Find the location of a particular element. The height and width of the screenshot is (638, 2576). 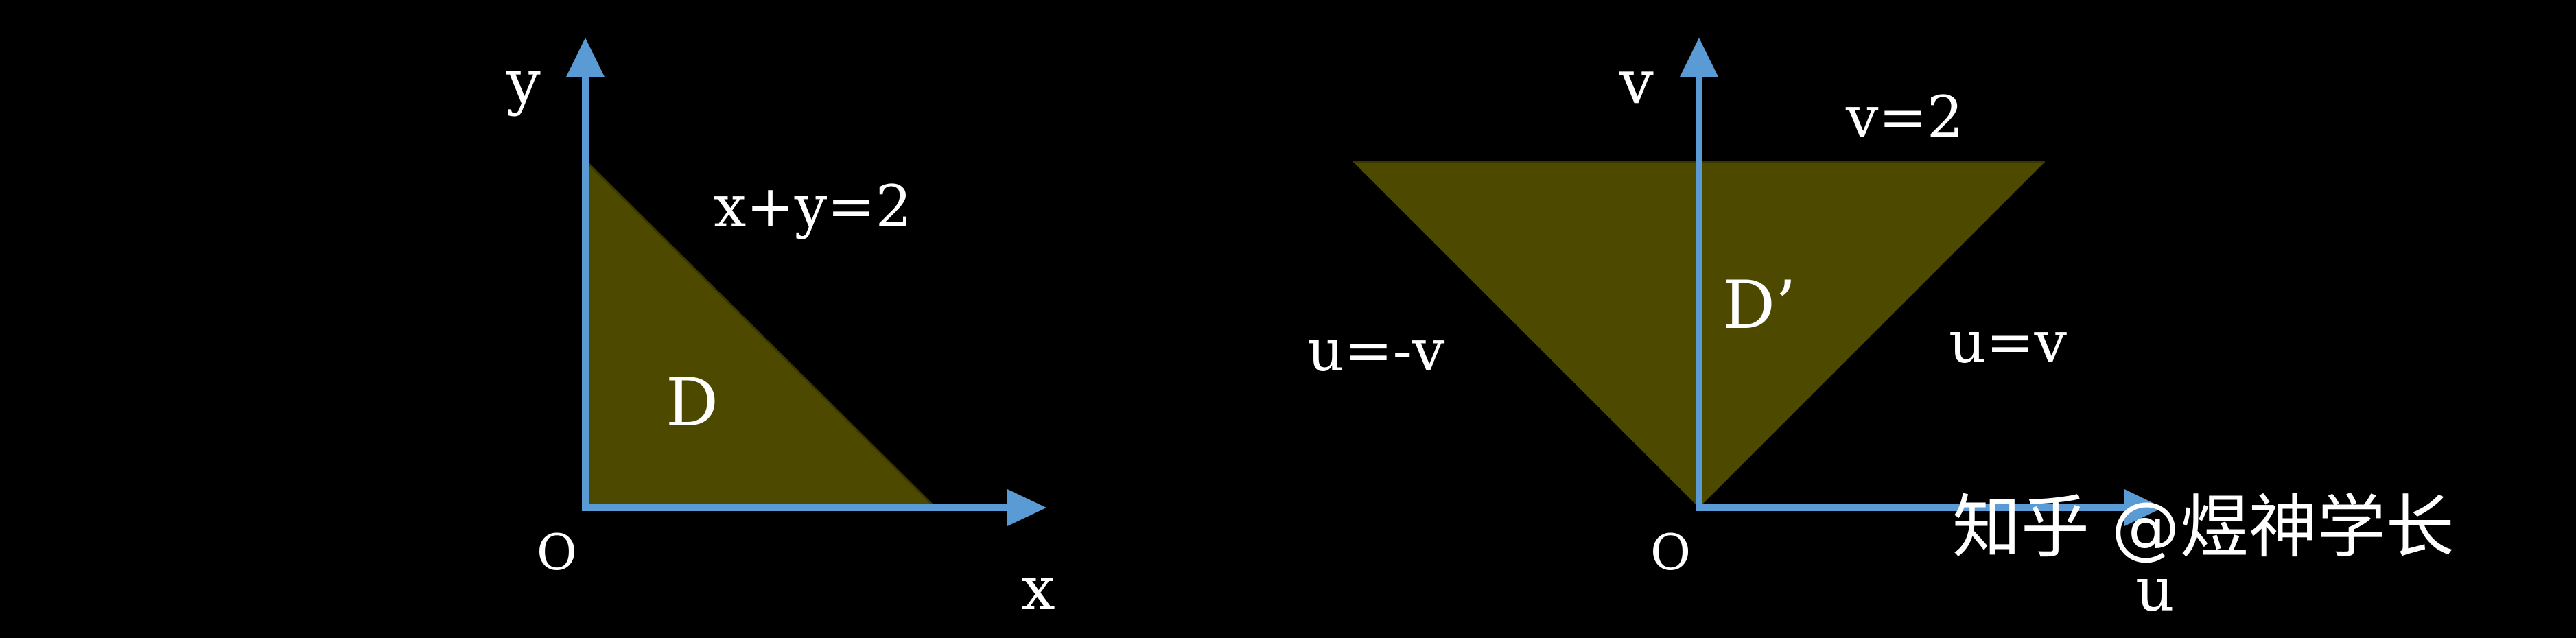

v-axis-label: v is located at coordinates (1636, 82).